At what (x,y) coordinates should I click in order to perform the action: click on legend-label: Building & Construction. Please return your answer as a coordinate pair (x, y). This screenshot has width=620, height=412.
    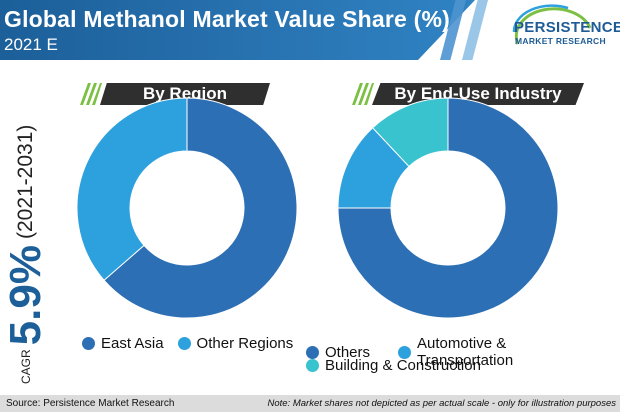
    Looking at the image, I should click on (403, 365).